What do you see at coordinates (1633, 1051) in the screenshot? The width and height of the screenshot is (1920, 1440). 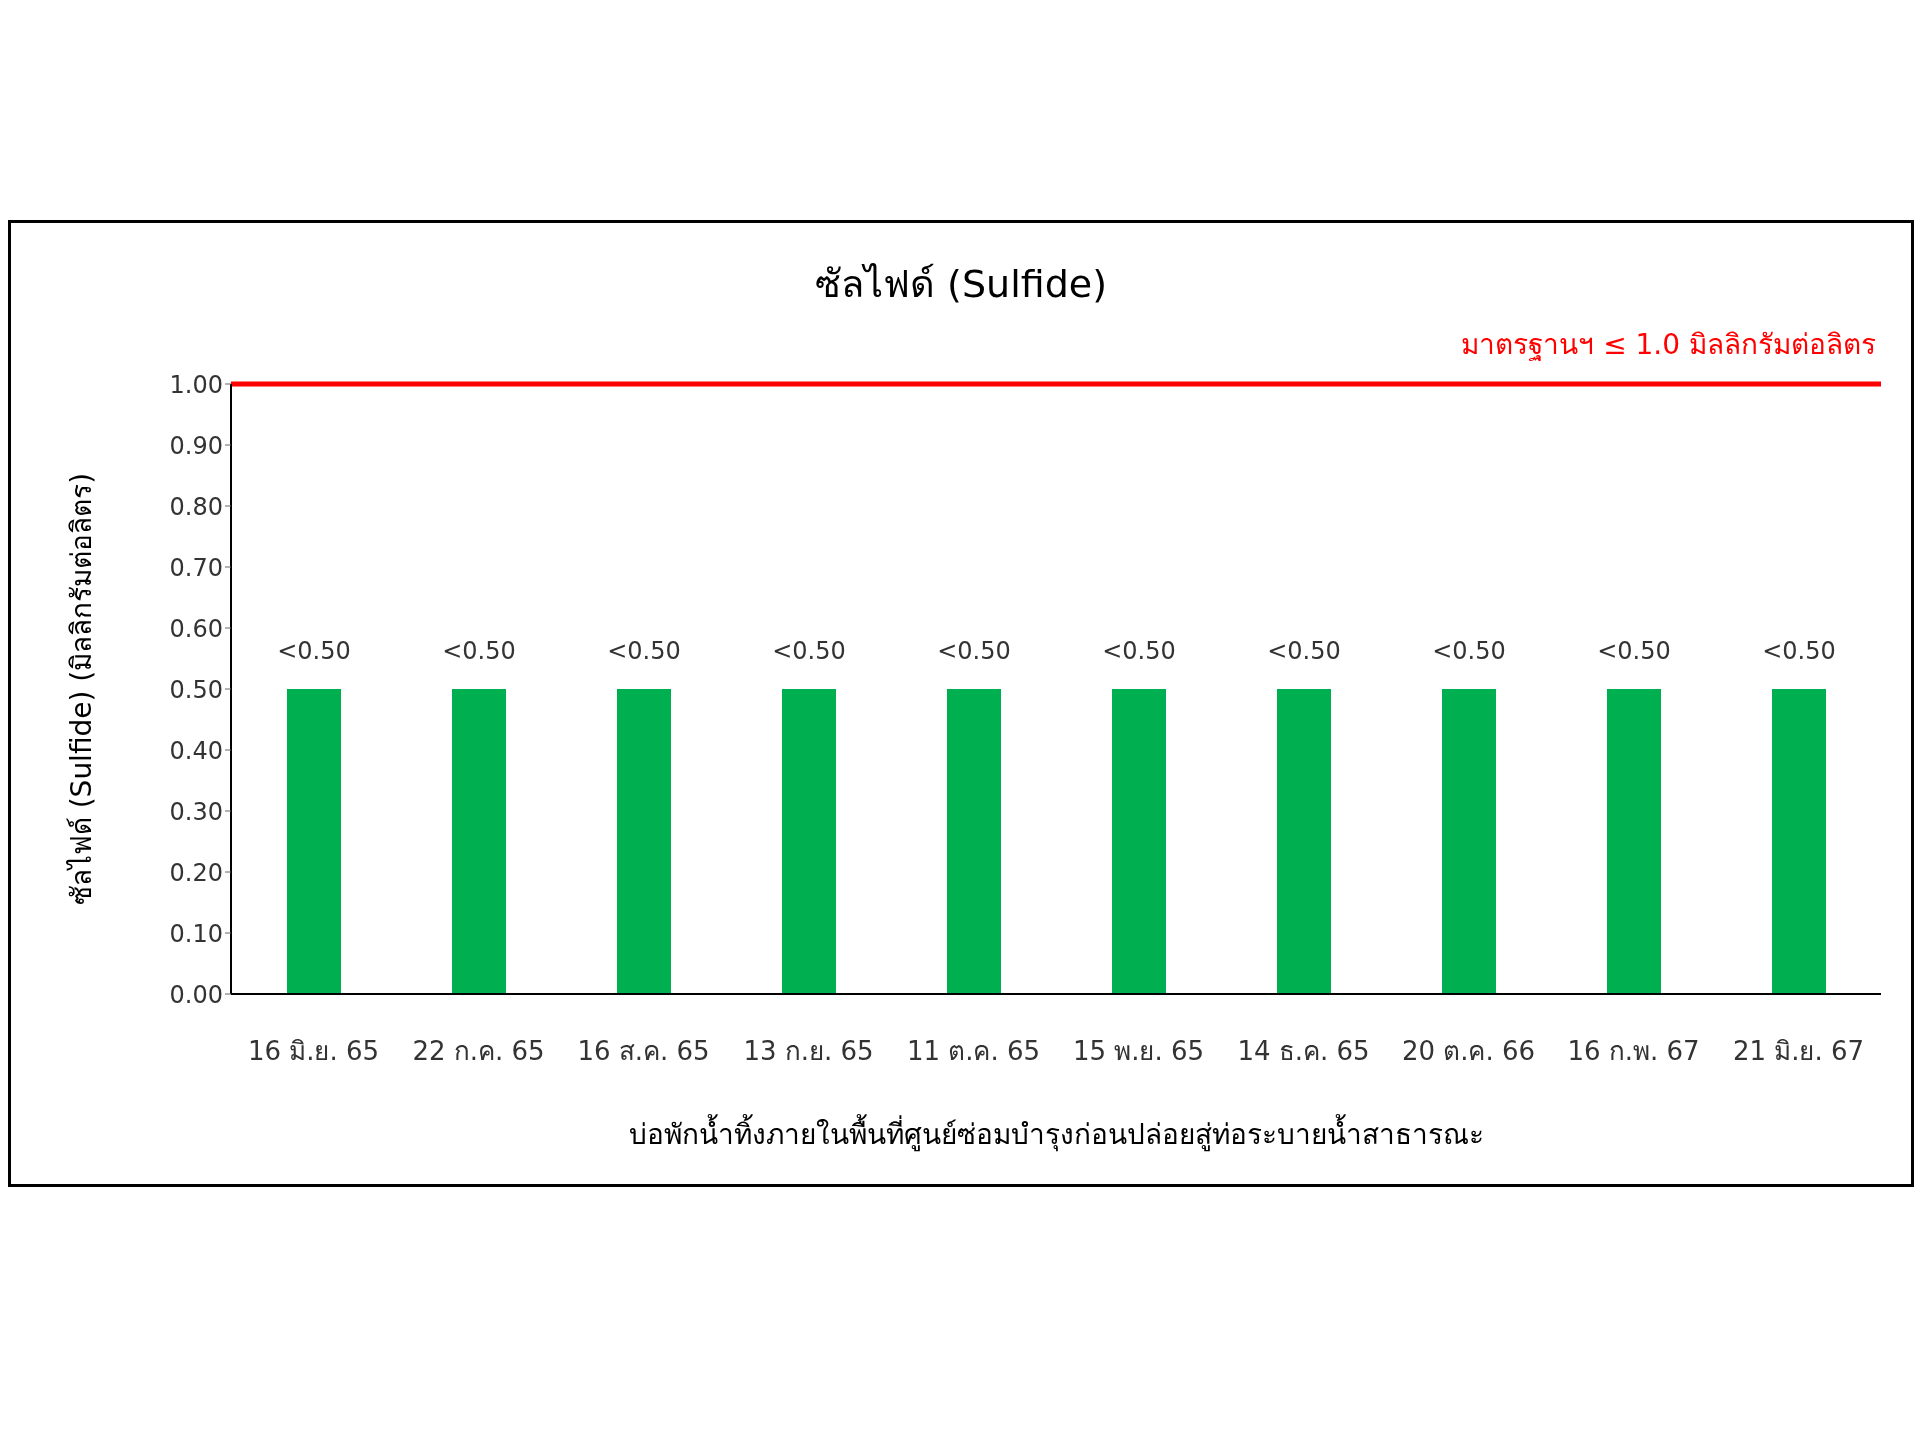 I see `x-tick-label: 16 ก.พ. 67` at bounding box center [1633, 1051].